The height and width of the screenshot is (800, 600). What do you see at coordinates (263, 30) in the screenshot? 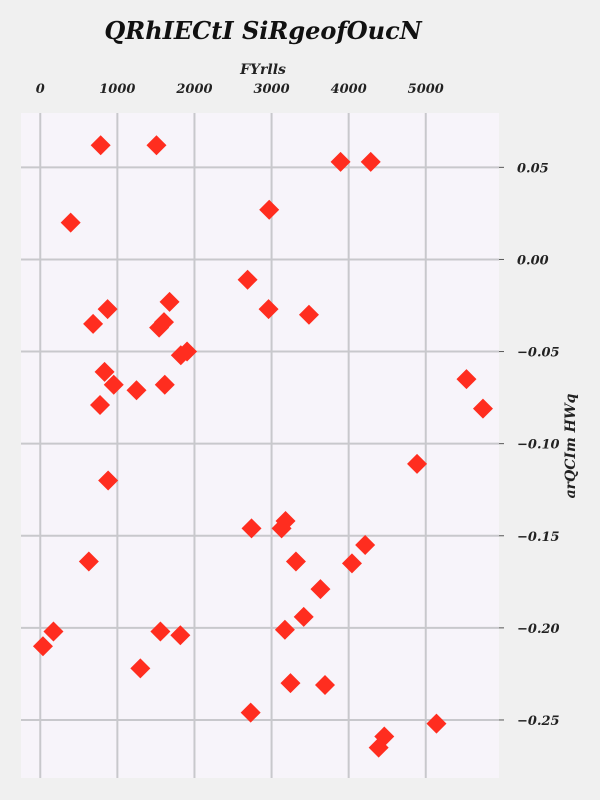
I see `chart-title: QRhIECtI SiRgeofOucN` at bounding box center [263, 30].